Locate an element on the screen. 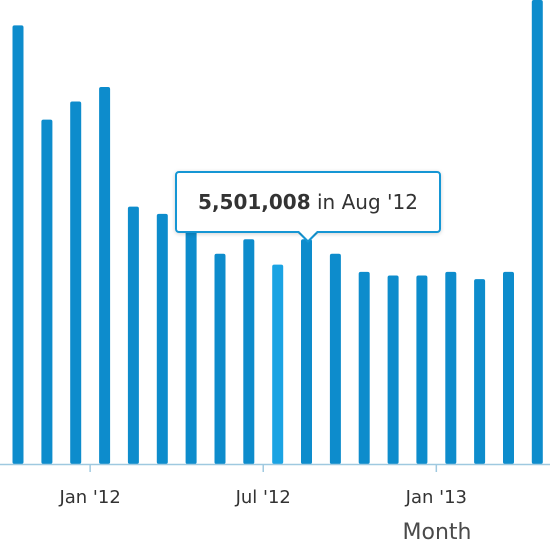 The width and height of the screenshot is (550, 550). tooltip-value: 5,501,008 is located at coordinates (254, 202).